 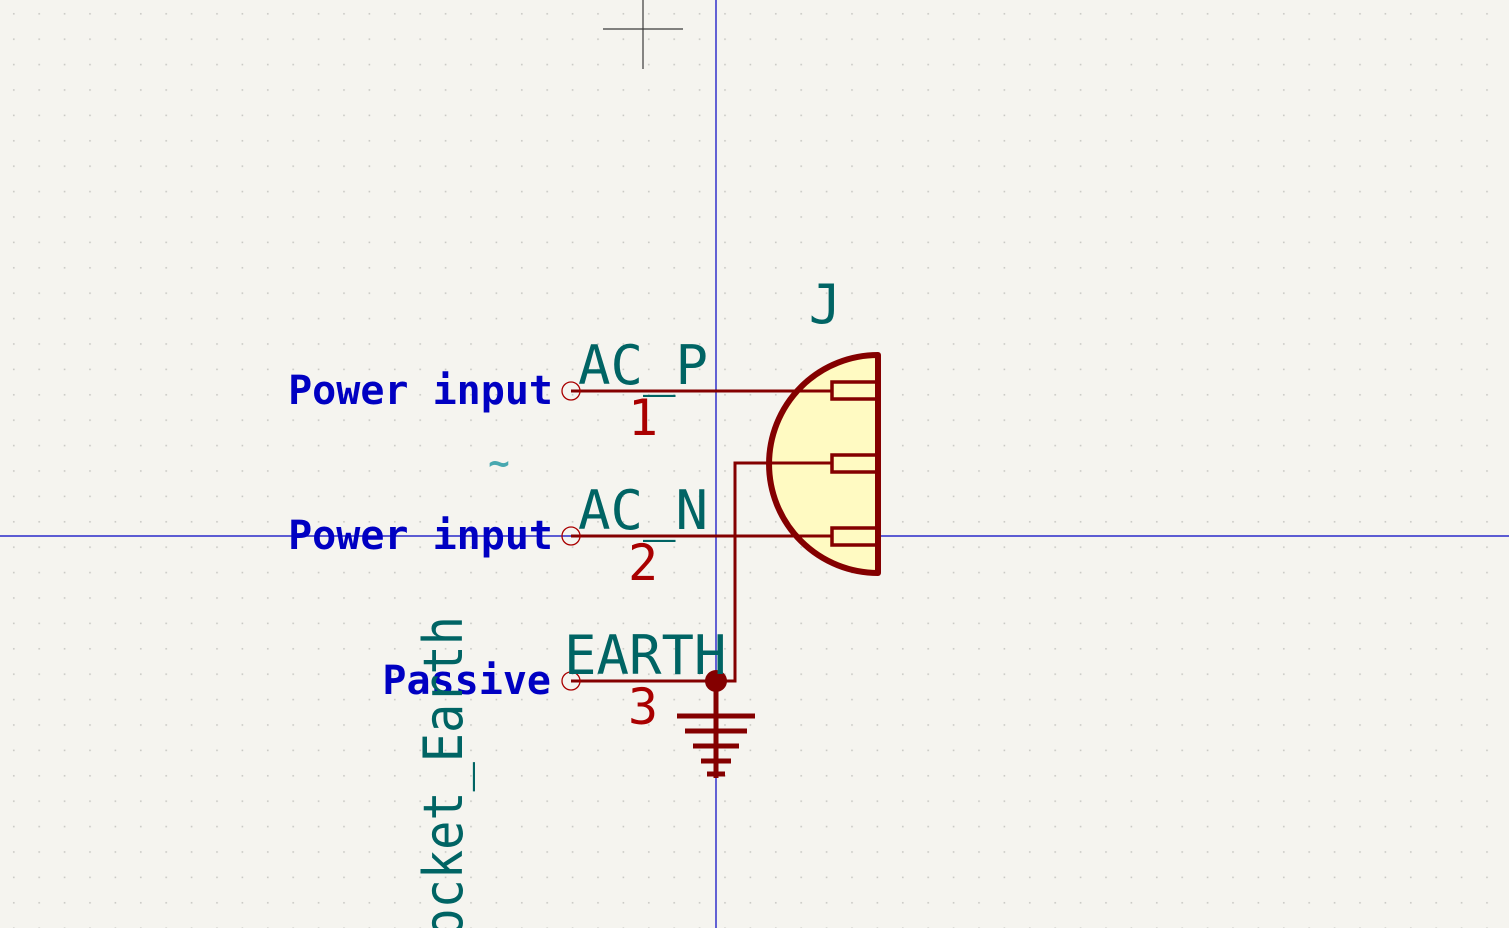 I want to click on symbol-value: Conn_WallSocket_Earth, so click(x=443, y=772).